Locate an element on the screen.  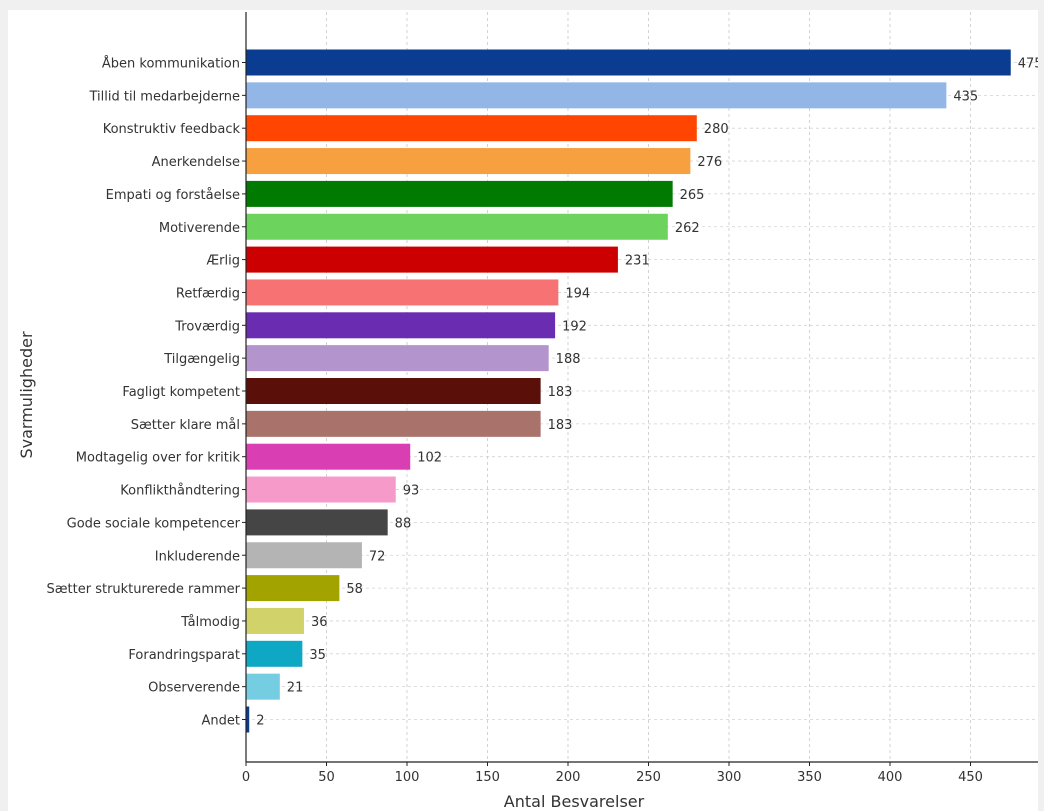
value-label: 88 is located at coordinates (403, 523).